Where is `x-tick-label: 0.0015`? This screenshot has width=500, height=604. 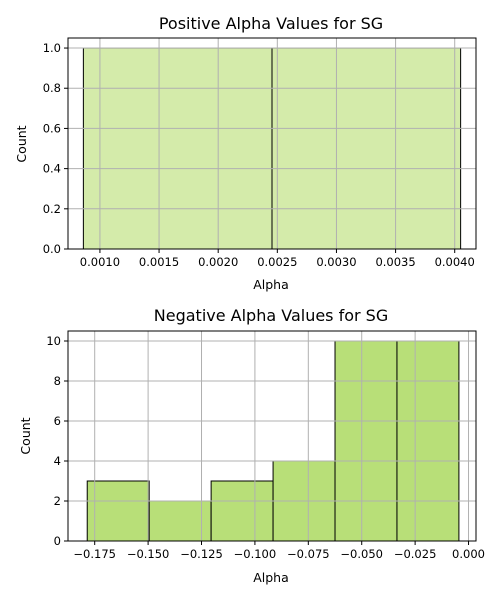 x-tick-label: 0.0015 is located at coordinates (159, 262).